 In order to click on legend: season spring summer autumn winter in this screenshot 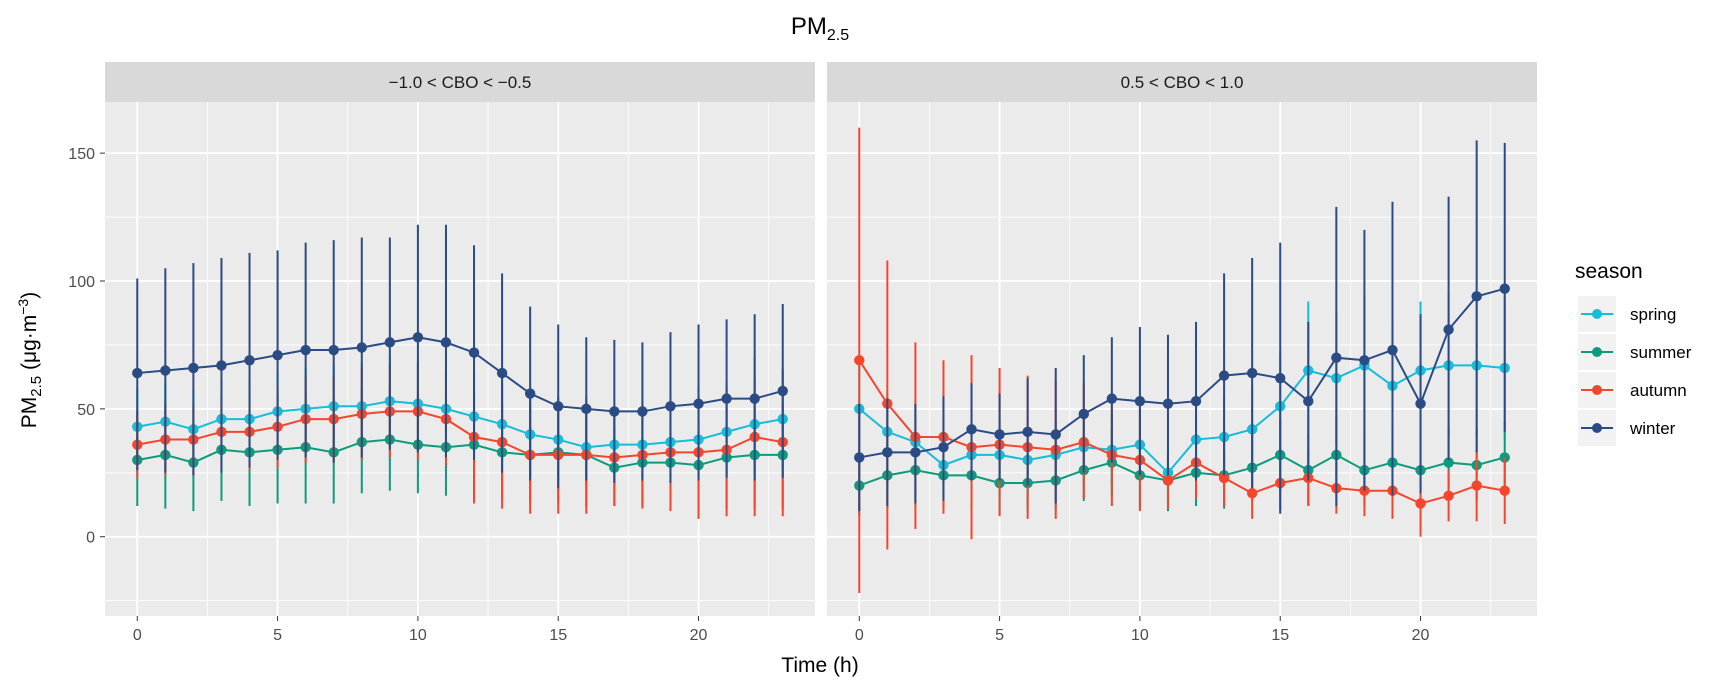, I will do `click(1633, 353)`.